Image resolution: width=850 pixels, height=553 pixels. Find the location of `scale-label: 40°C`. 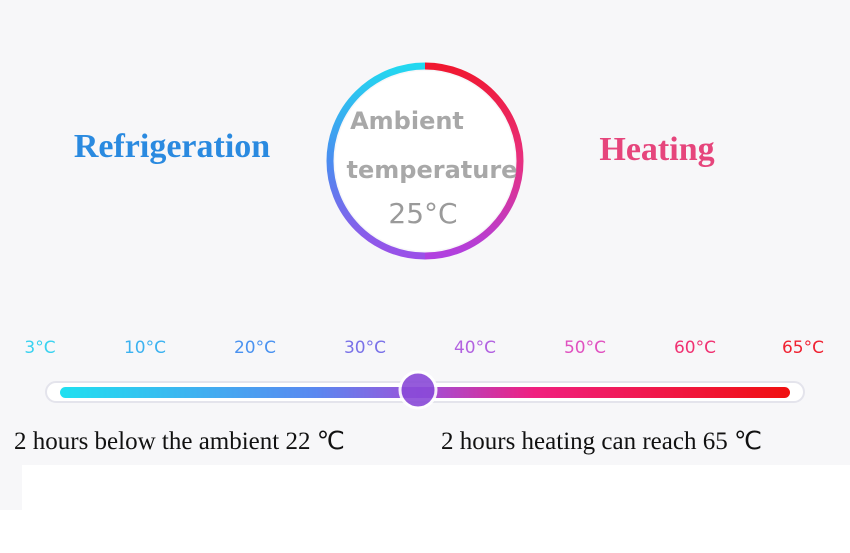

scale-label: 40°C is located at coordinates (475, 348).